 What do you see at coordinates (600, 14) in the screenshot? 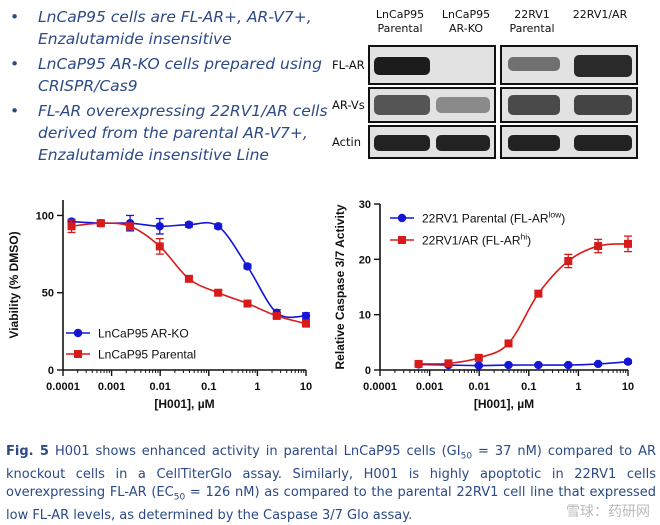
I see `blot-column-label: 22RV1/AR` at bounding box center [600, 14].